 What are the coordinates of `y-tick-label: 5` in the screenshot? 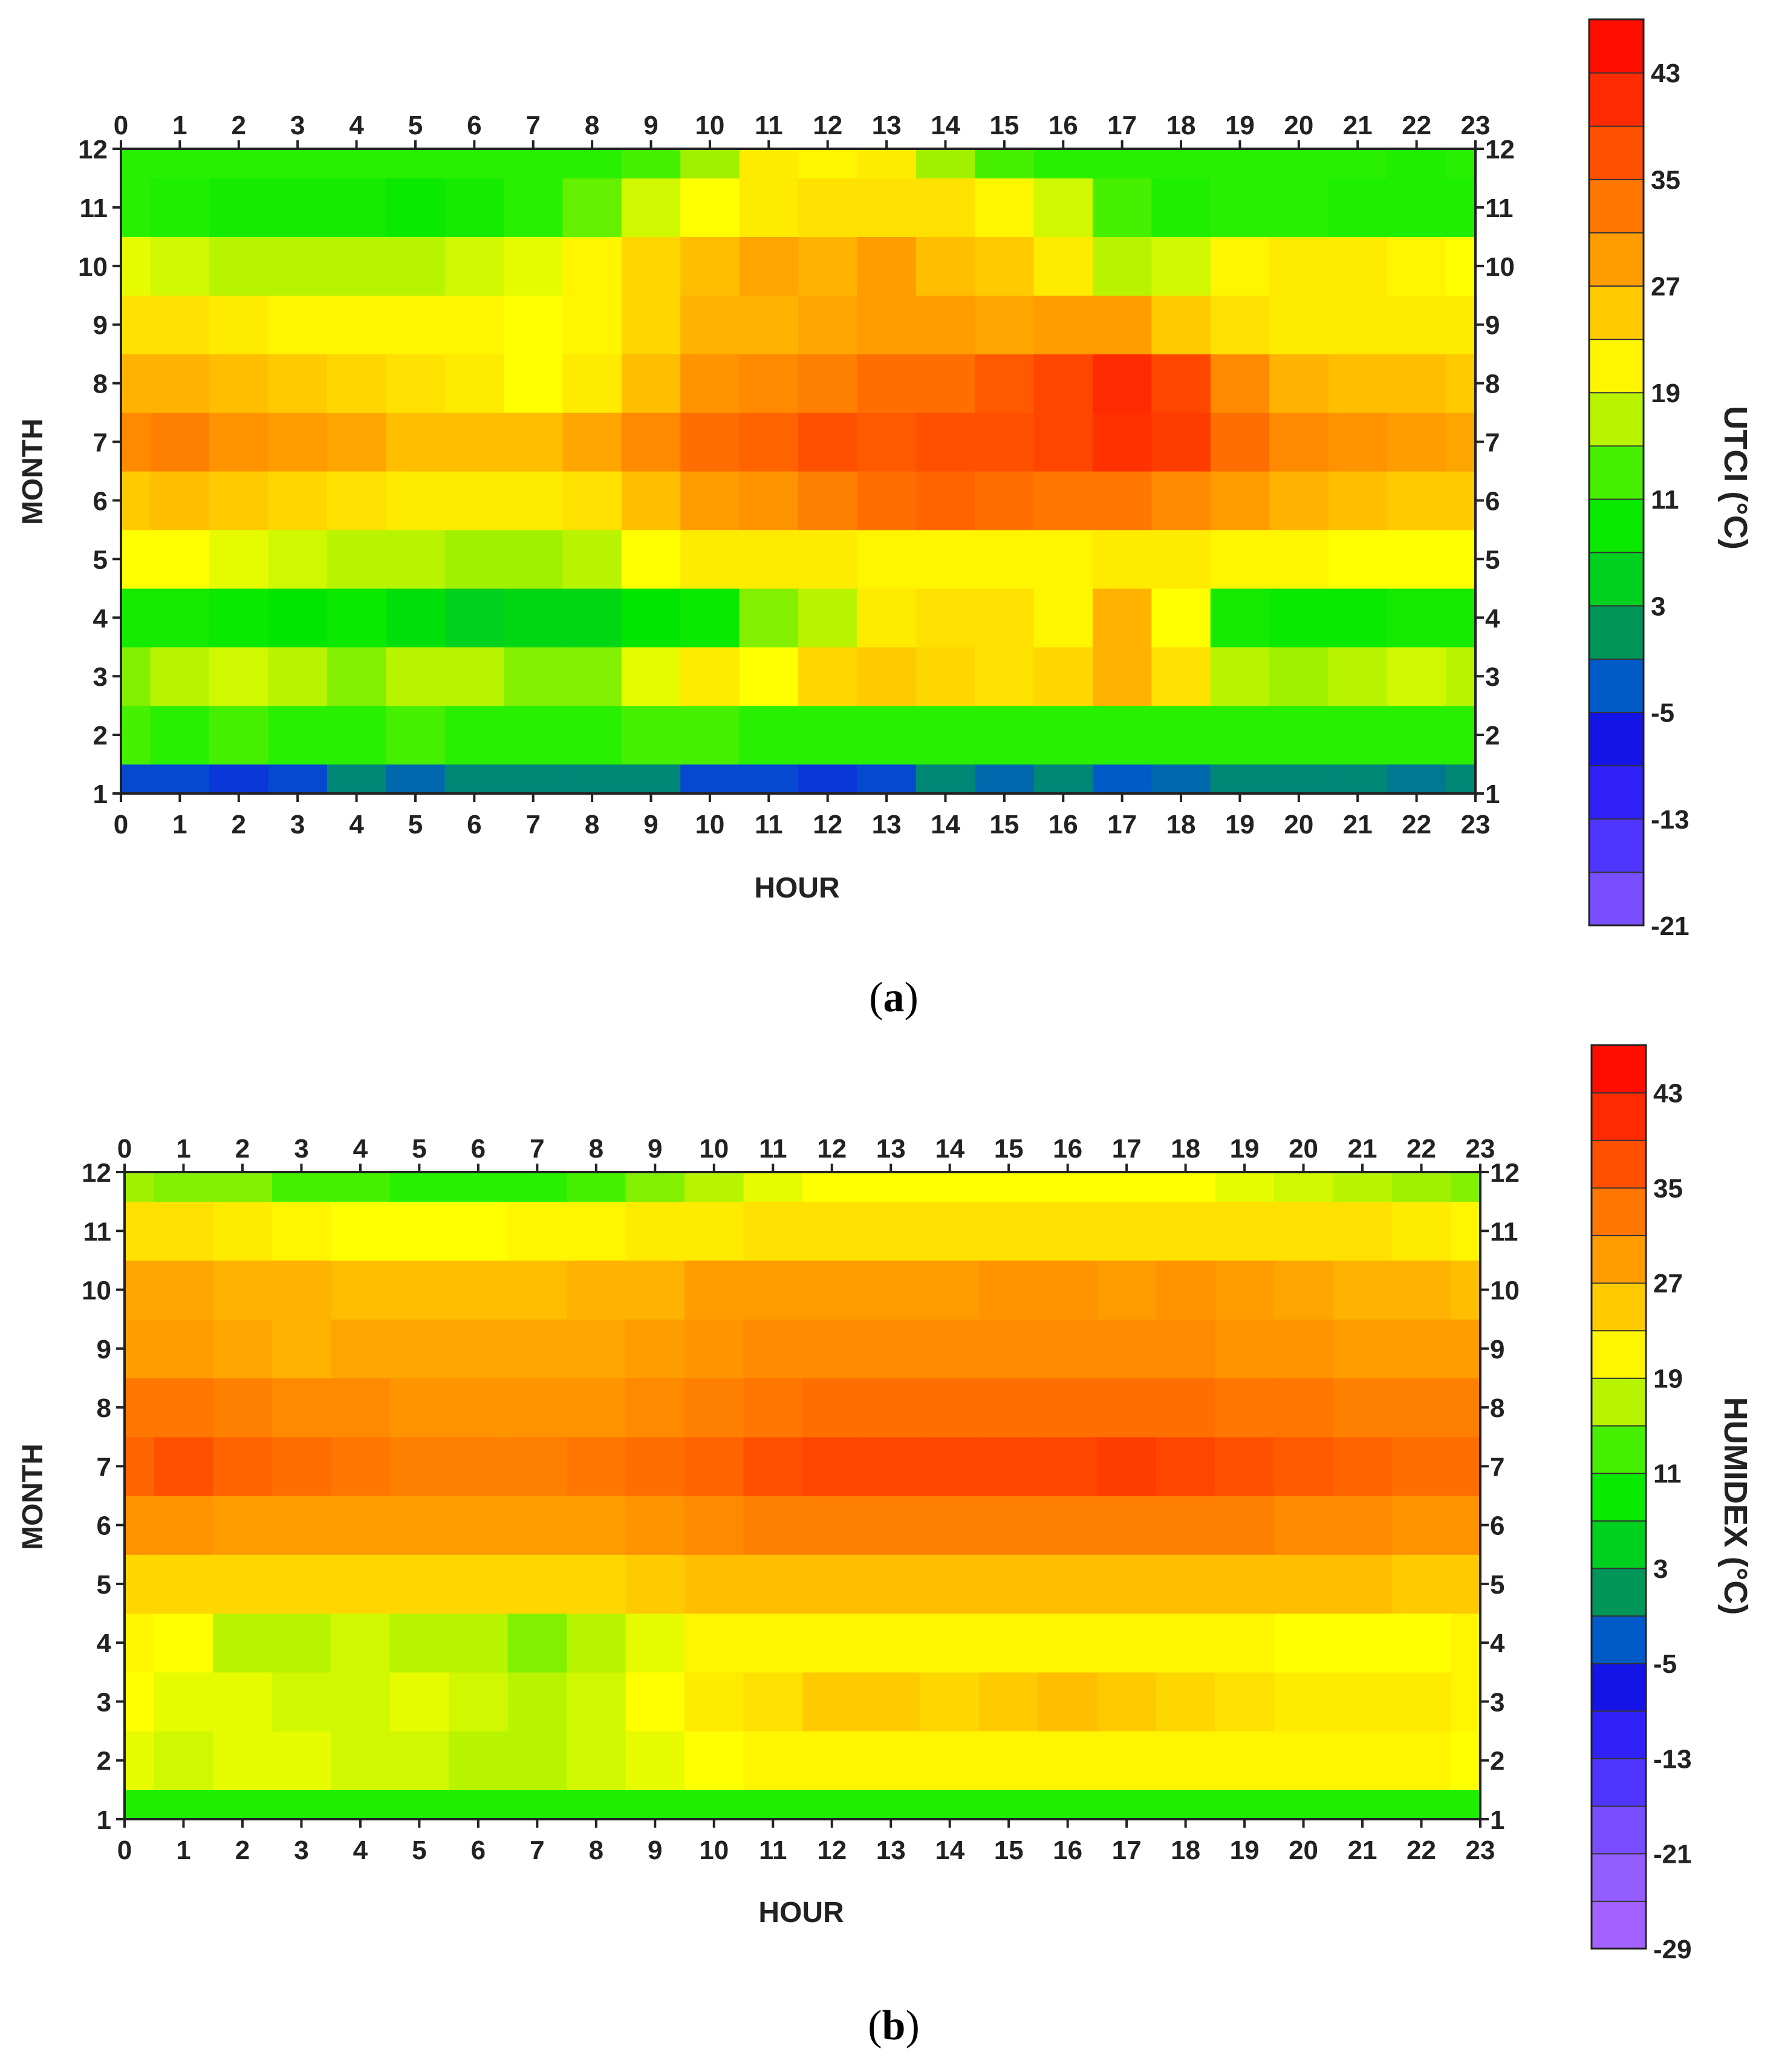 It's located at (104, 1585).